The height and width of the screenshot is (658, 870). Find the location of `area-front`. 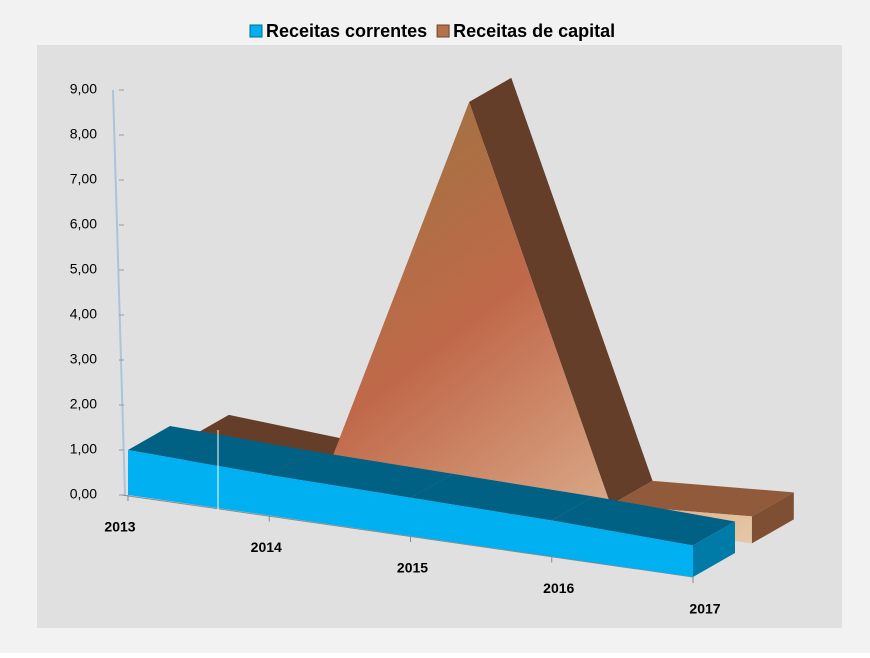

area-front is located at coordinates (410, 513).